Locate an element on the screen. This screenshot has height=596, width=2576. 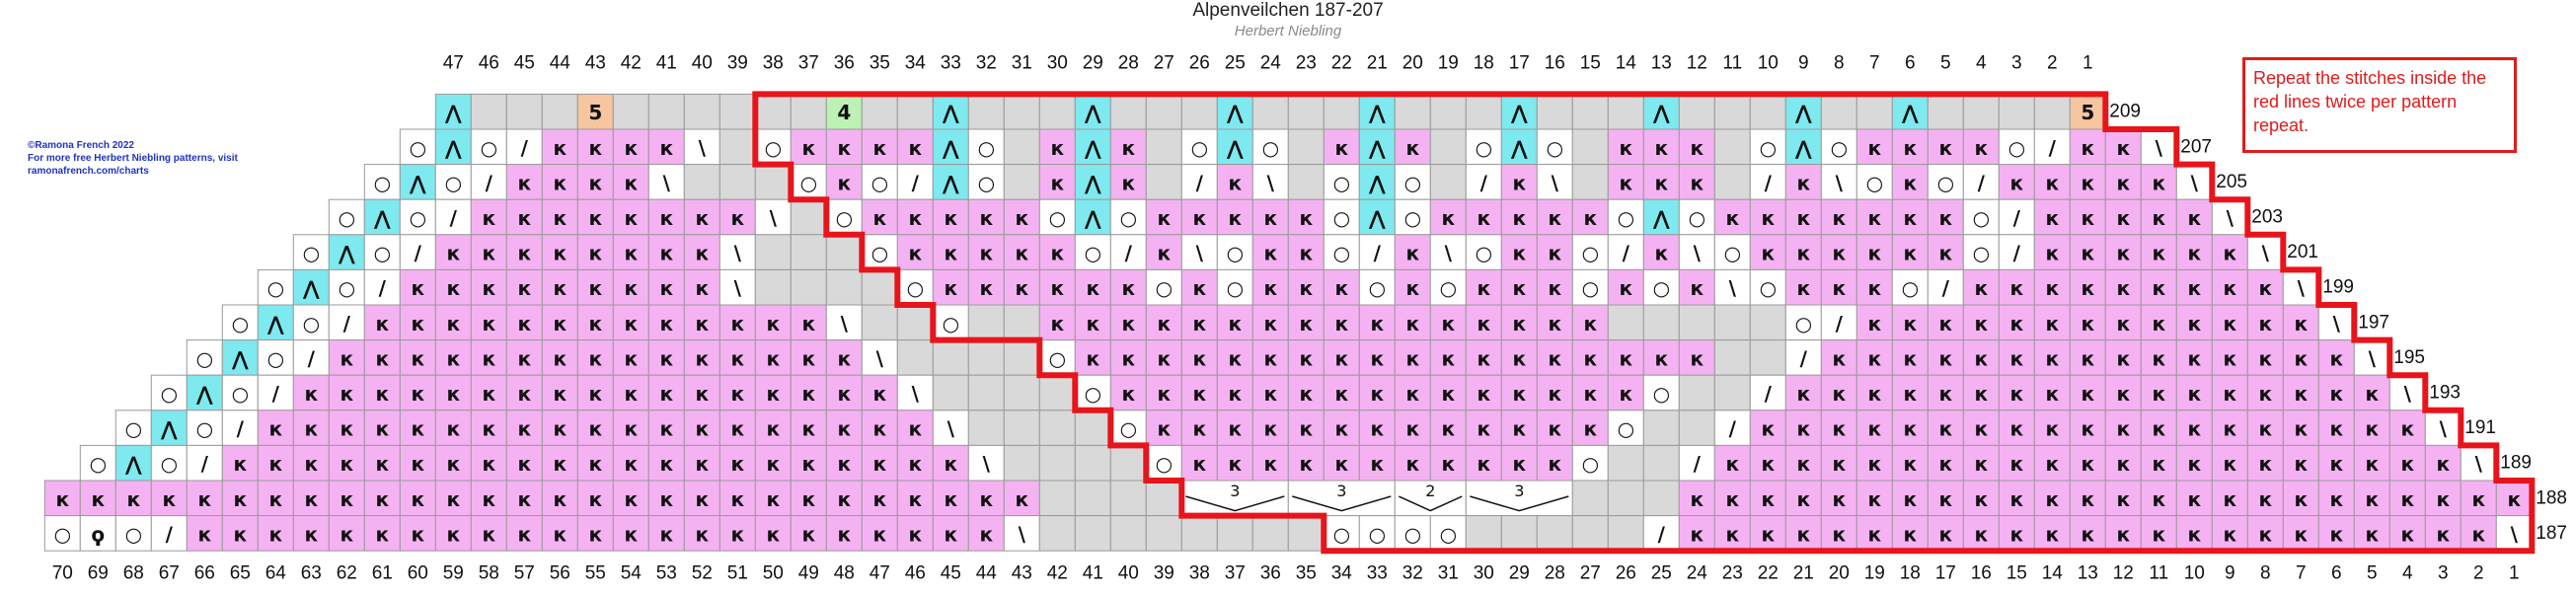
column-number-bottom: 18 is located at coordinates (1910, 573).